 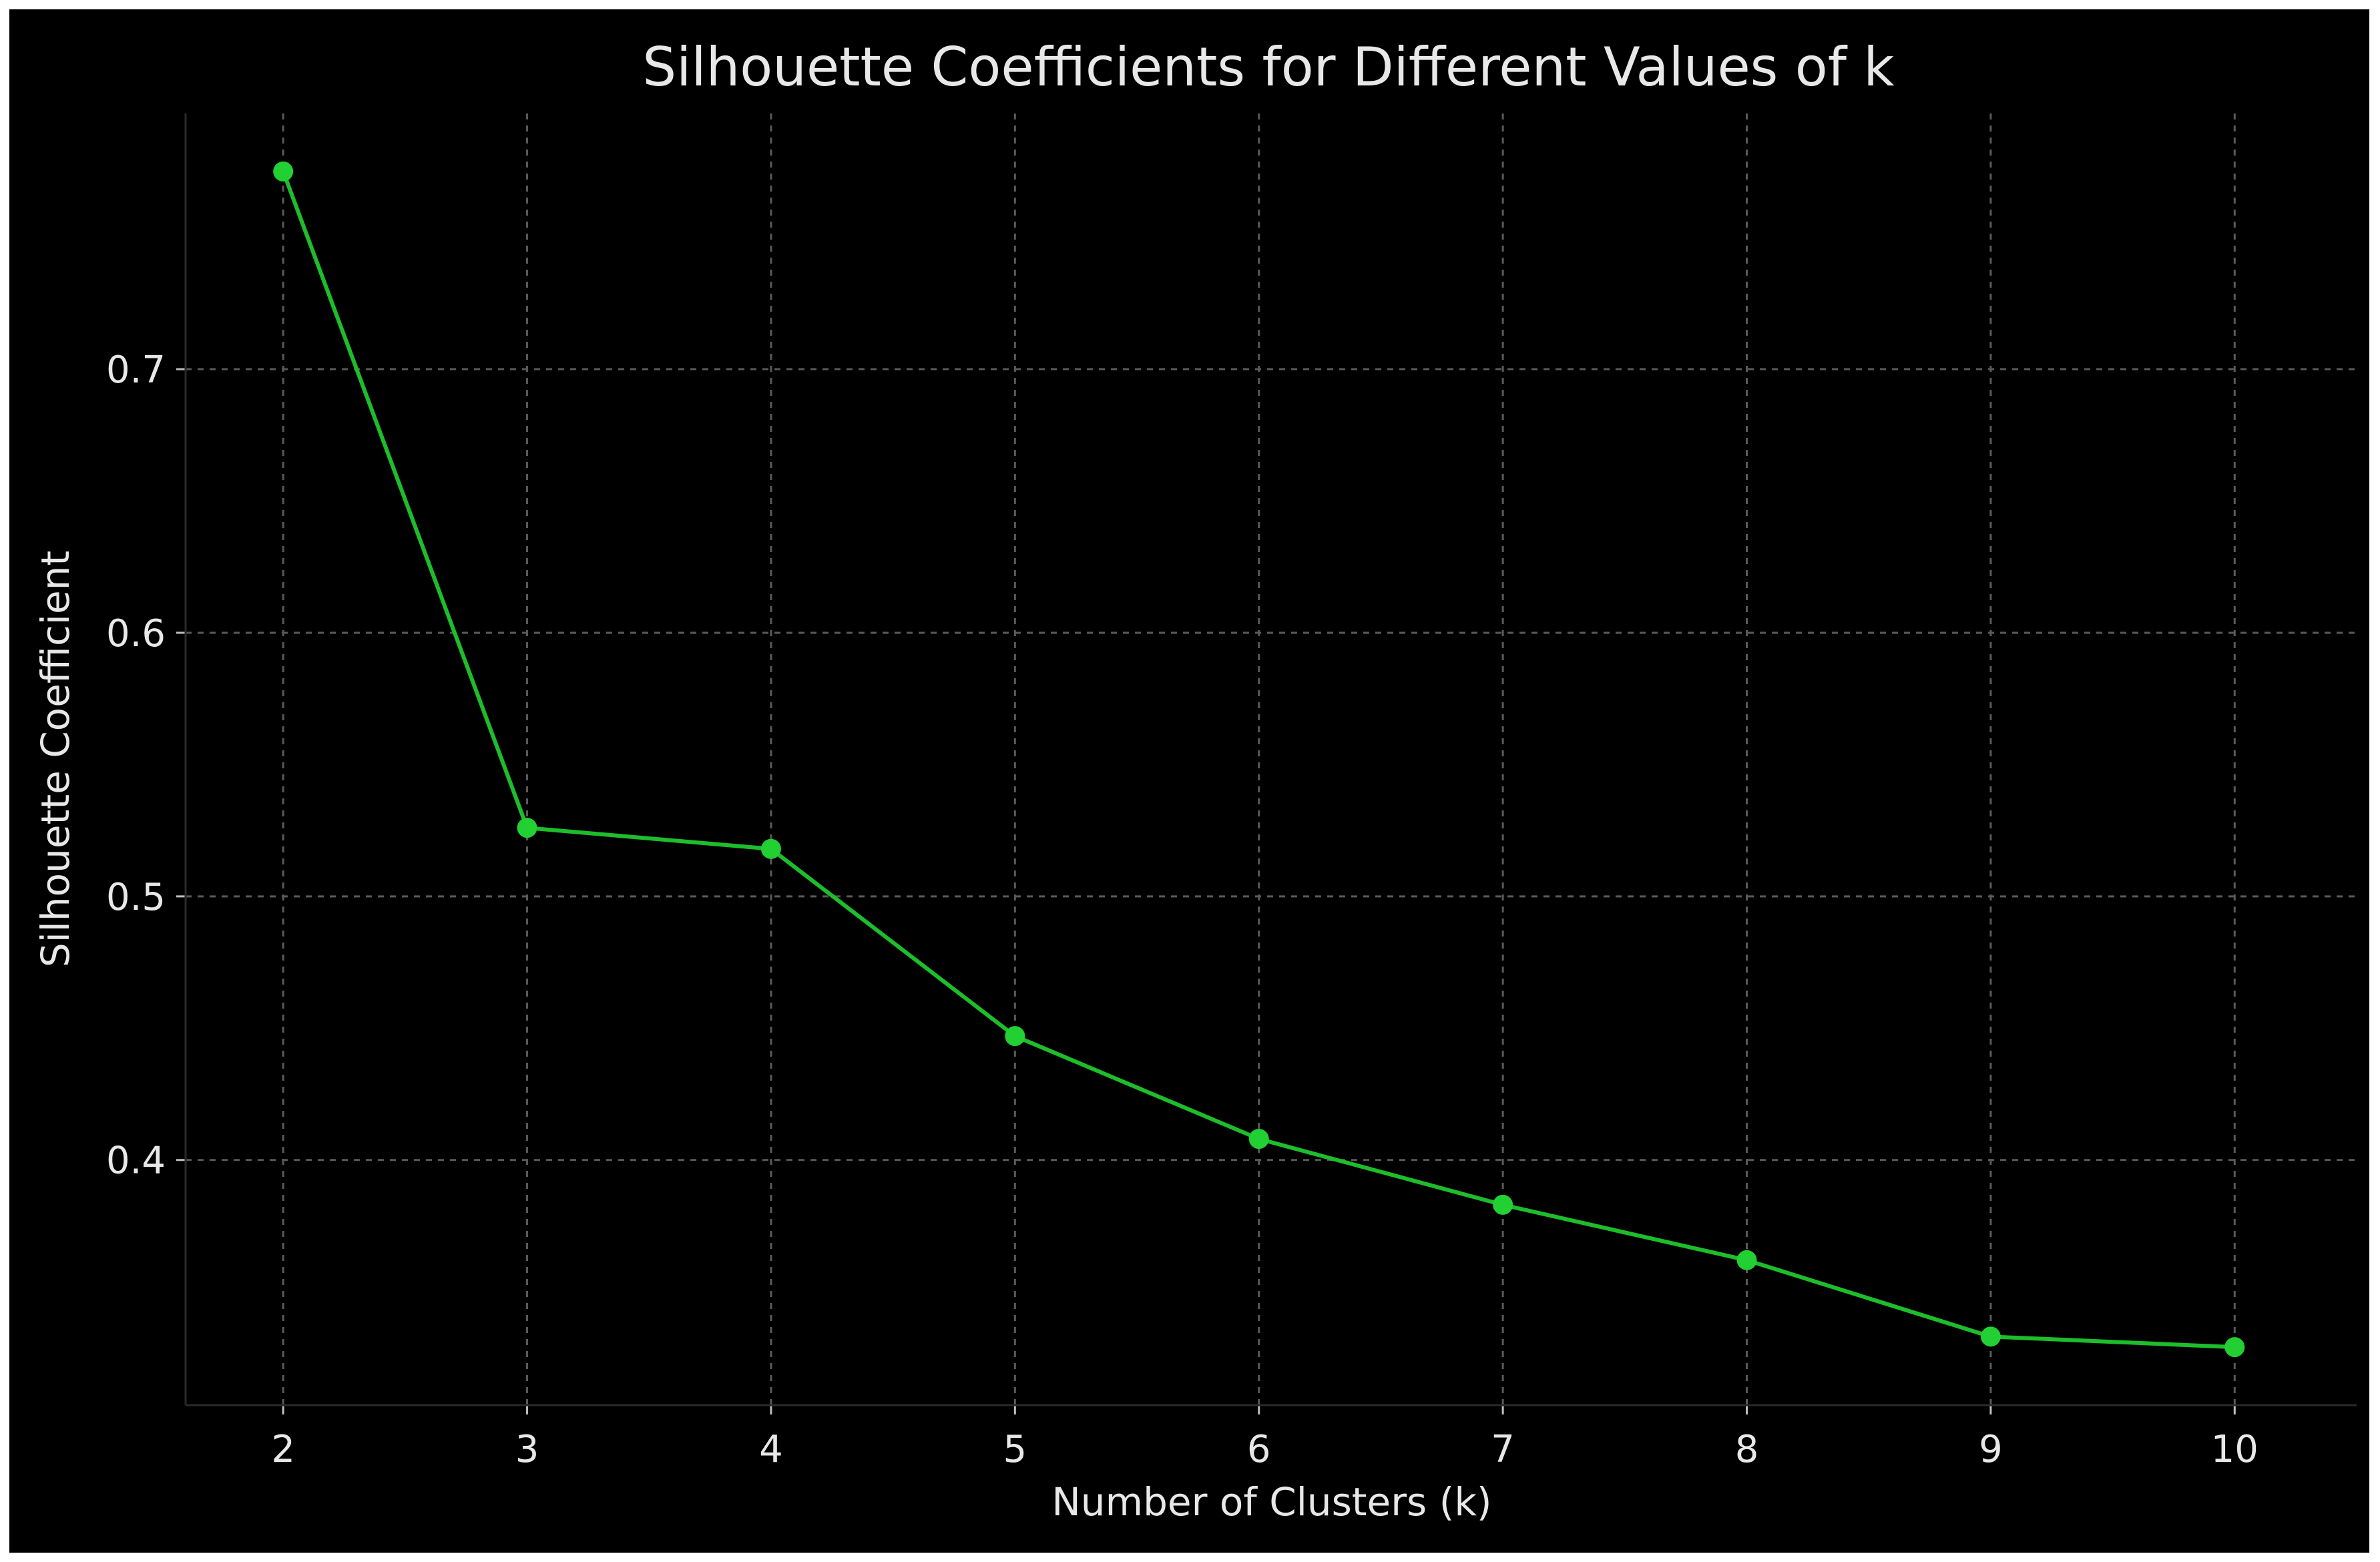 What do you see at coordinates (1991, 1449) in the screenshot?
I see `x-tick-label: 9` at bounding box center [1991, 1449].